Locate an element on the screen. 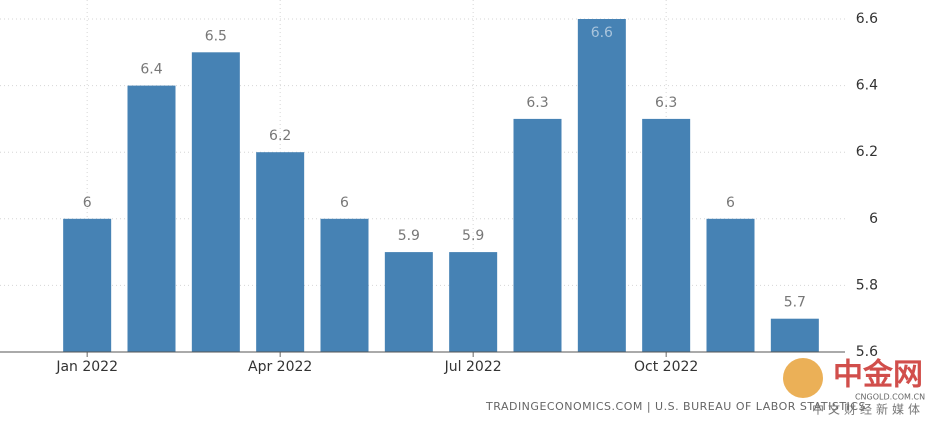 This screenshot has width=936, height=427. y-tick-label: 6 is located at coordinates (873, 219).